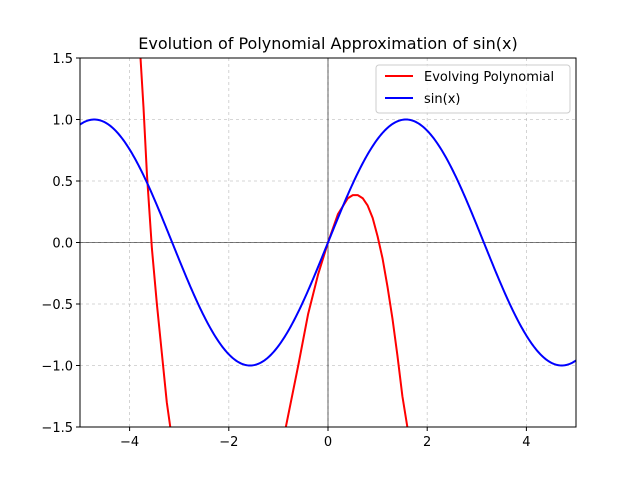  What do you see at coordinates (427, 442) in the screenshot?
I see `x-tick-label: 2` at bounding box center [427, 442].